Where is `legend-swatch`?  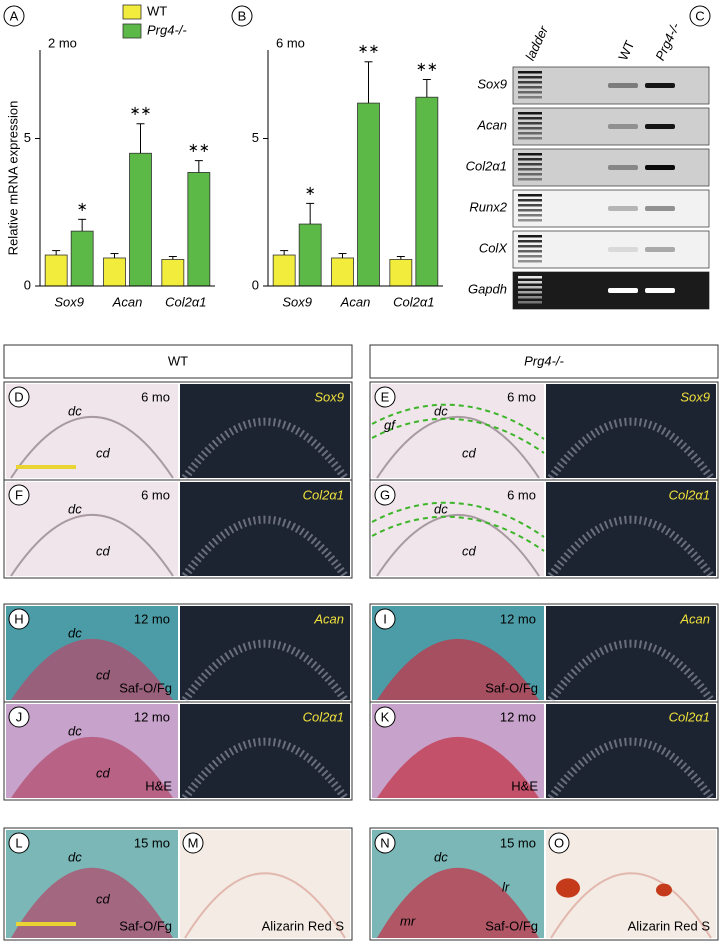 legend-swatch is located at coordinates (132, 12).